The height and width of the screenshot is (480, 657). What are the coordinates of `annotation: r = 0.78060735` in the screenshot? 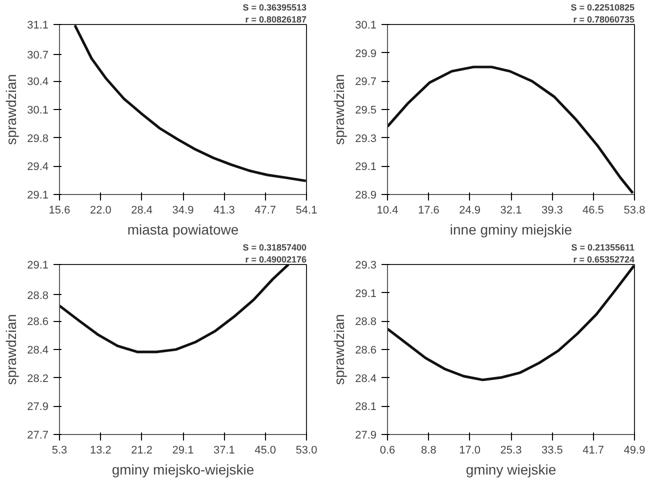 It's located at (604, 19).